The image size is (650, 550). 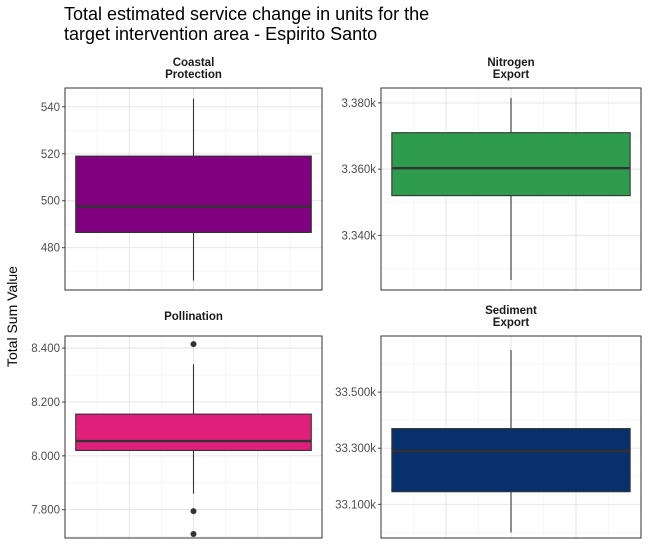 I want to click on nitrogen-export-panel-border, so click(x=511, y=189).